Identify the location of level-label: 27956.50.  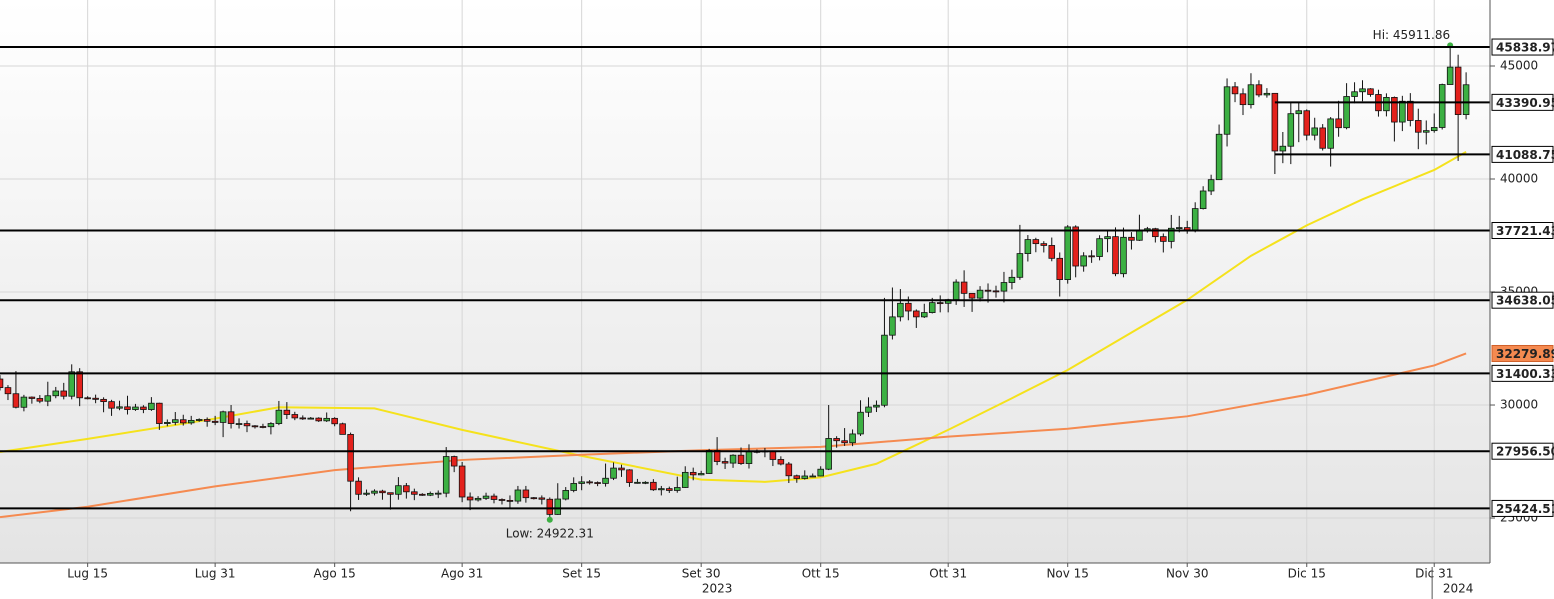
(1525, 452).